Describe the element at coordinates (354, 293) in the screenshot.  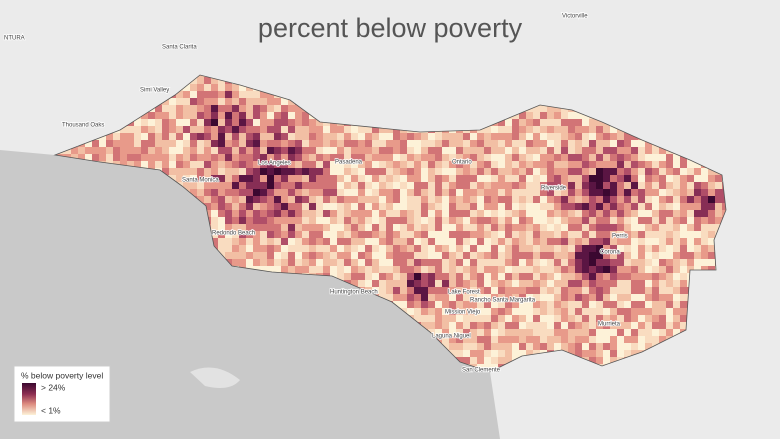
I see `place-label: Huntington Beach` at that location.